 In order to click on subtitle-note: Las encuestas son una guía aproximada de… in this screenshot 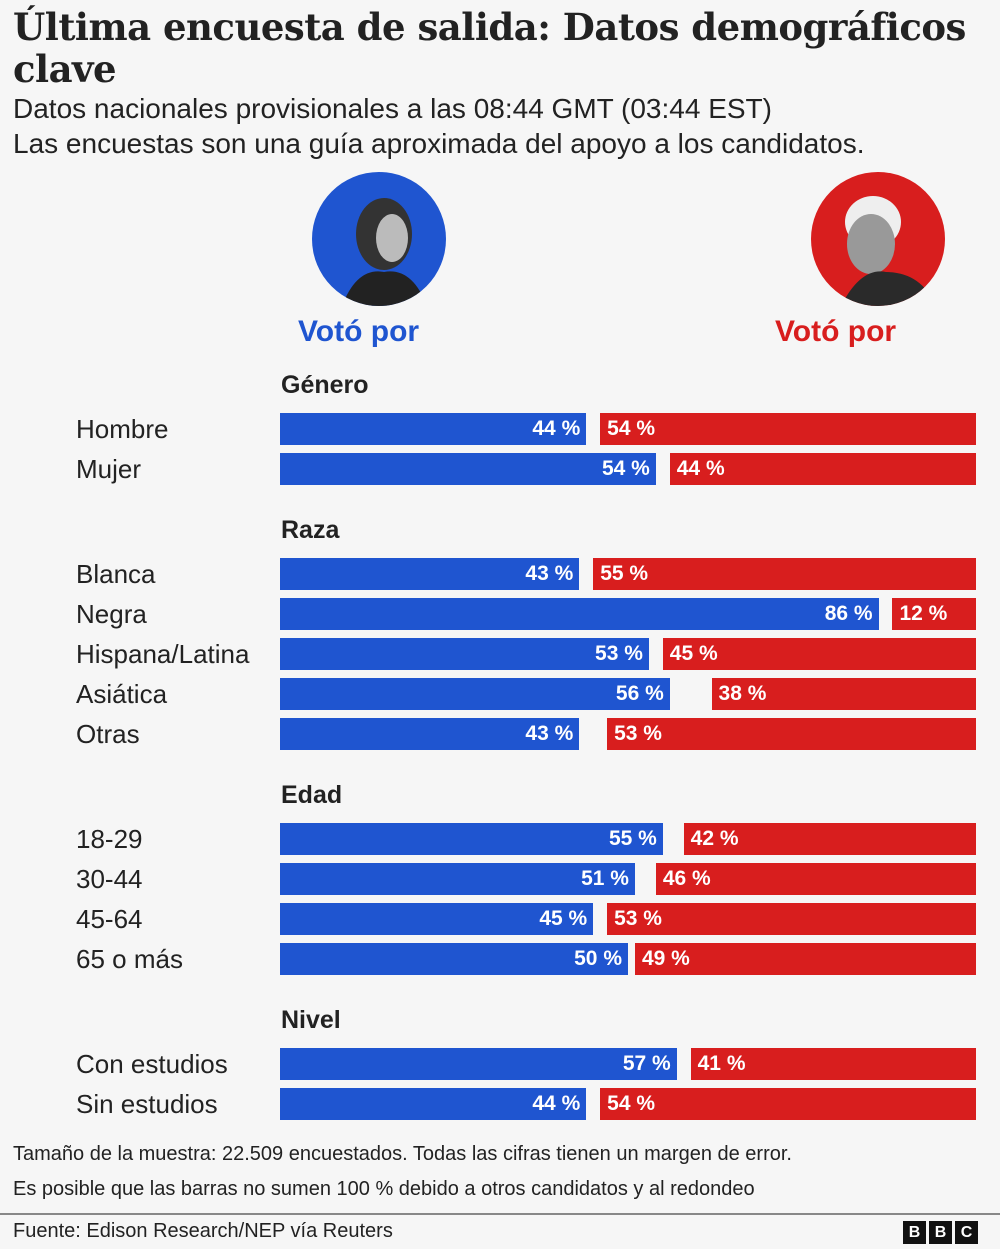, I will do `click(439, 143)`.